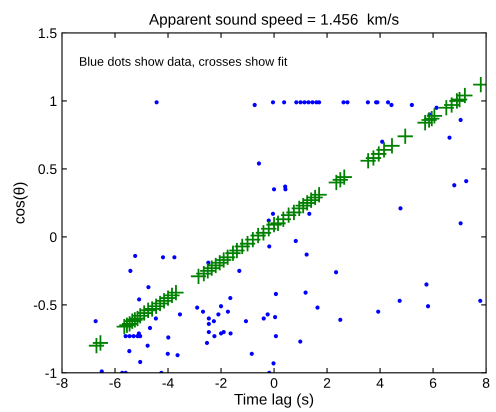 The image size is (496, 412). What do you see at coordinates (115, 383) in the screenshot?
I see `x-tick-label: -6` at bounding box center [115, 383].